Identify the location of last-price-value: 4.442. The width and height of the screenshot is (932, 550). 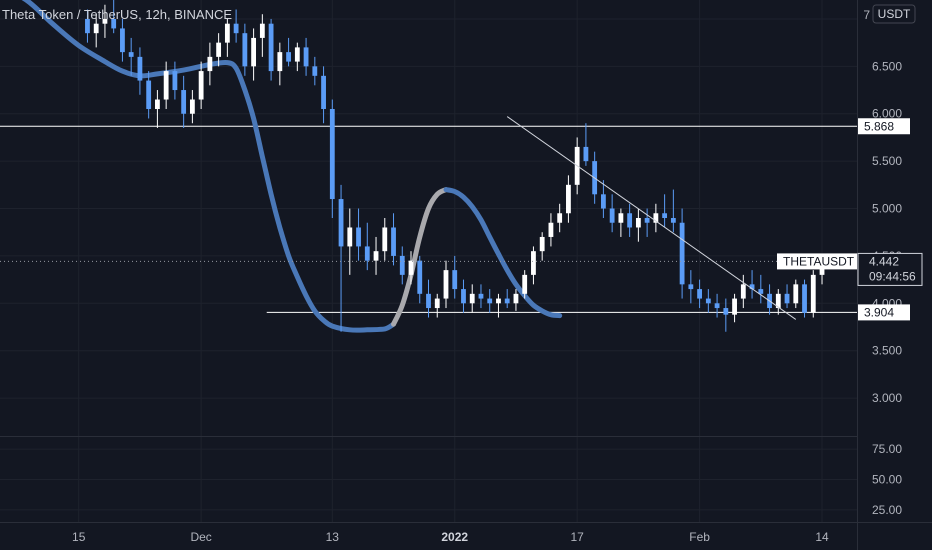
(884, 261).